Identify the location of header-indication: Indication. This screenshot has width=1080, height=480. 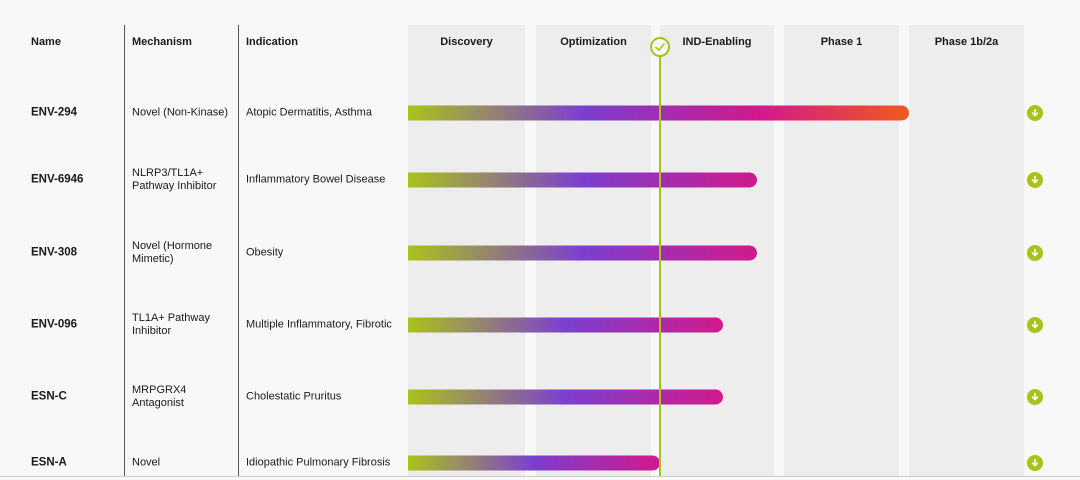
(272, 42).